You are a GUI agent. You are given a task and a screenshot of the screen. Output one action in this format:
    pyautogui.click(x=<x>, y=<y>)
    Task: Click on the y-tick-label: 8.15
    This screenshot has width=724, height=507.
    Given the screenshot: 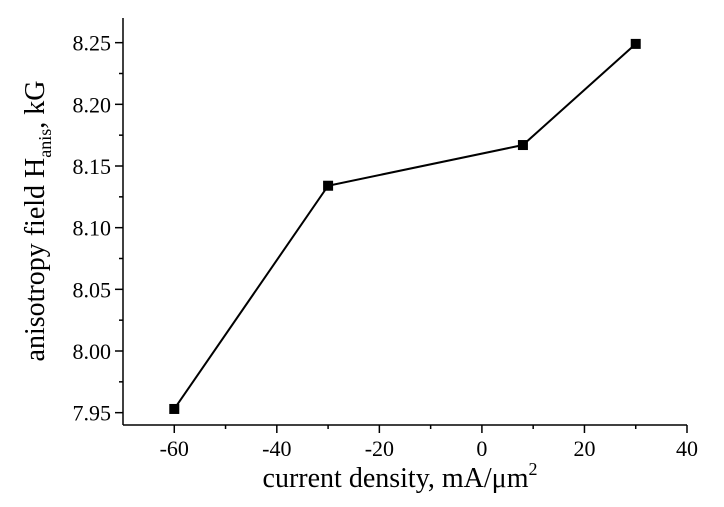 What is the action you would take?
    pyautogui.click(x=92, y=166)
    